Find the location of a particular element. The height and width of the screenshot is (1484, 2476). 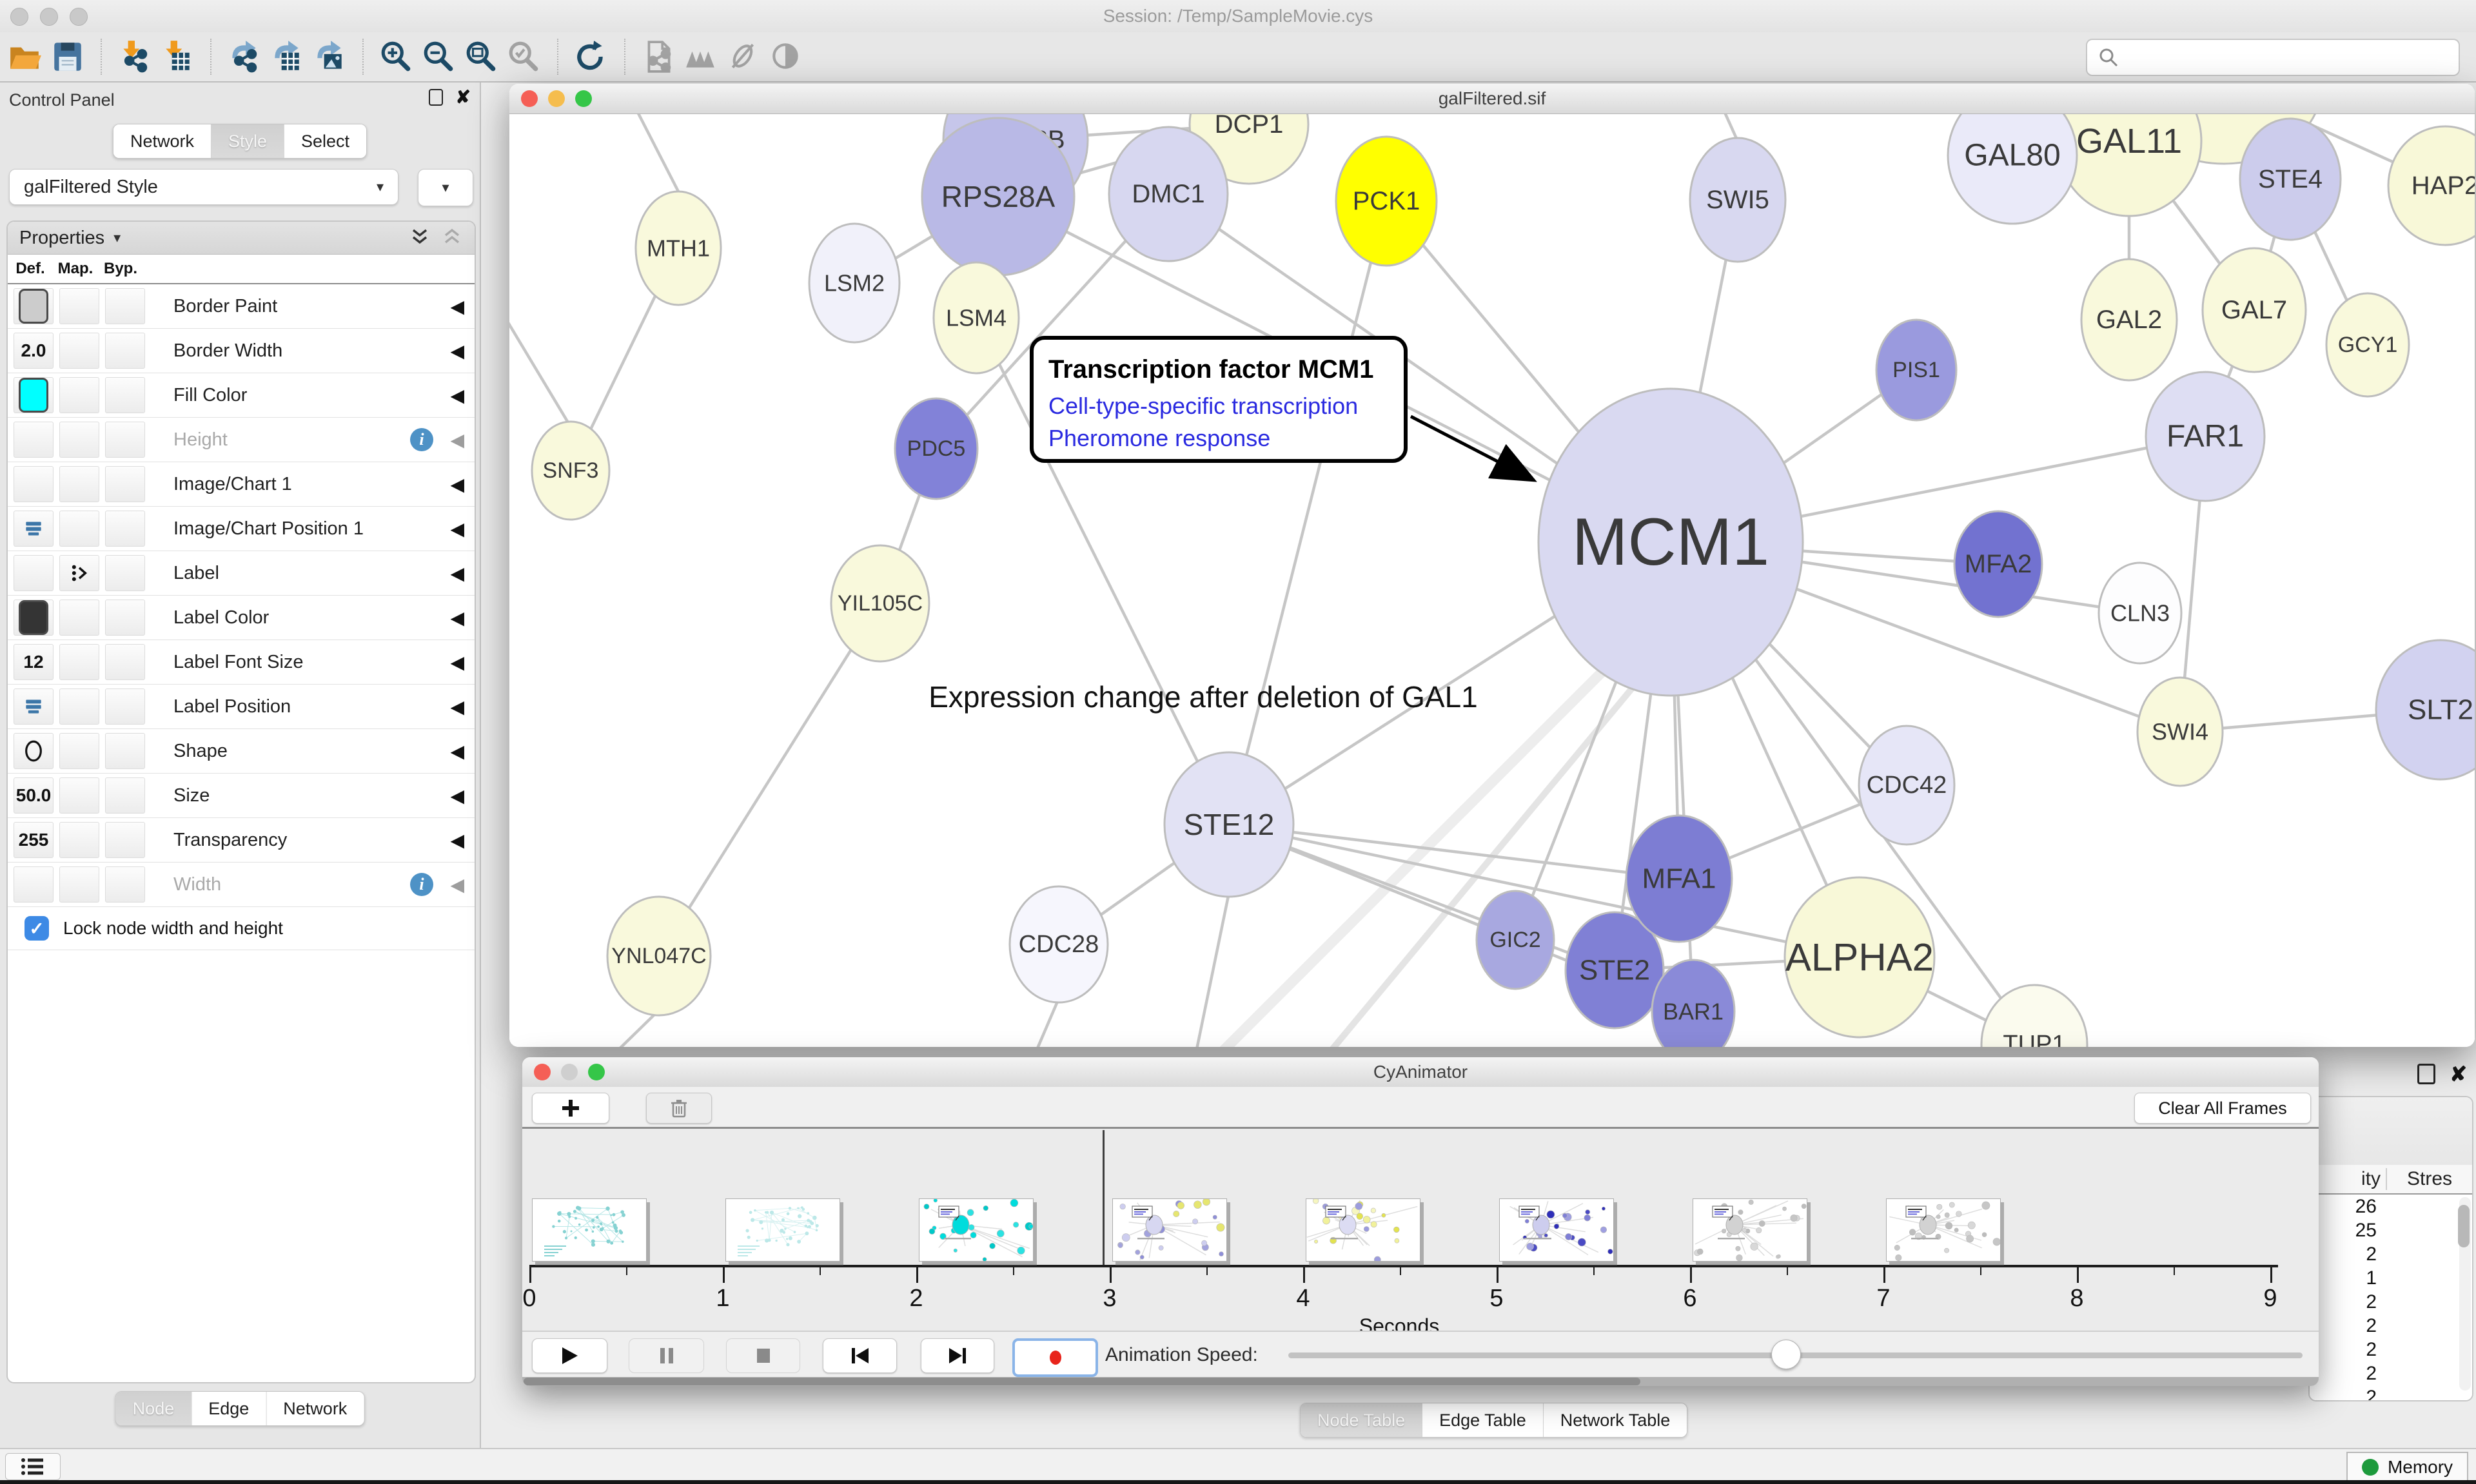

tab-edge-table: Edge Table is located at coordinates (1483, 1420).